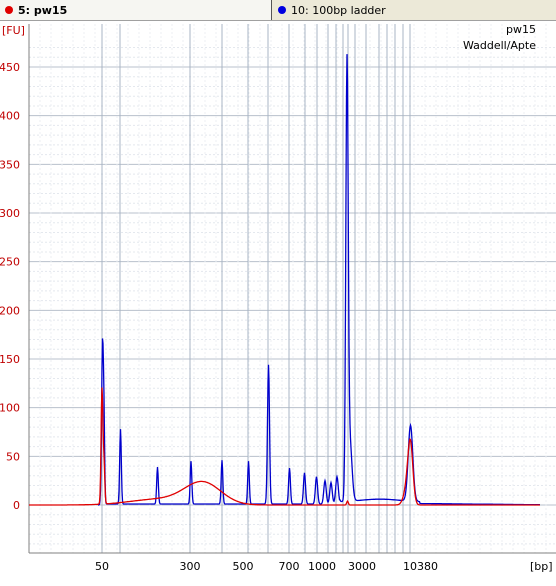 This screenshot has width=556, height=586. What do you see at coordinates (13, 456) in the screenshot?
I see `y-tick-label: 50` at bounding box center [13, 456].